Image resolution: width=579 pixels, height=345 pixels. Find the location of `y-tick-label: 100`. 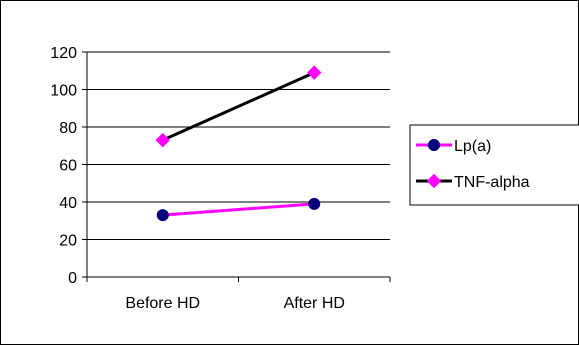

y-tick-label: 100 is located at coordinates (63, 91).